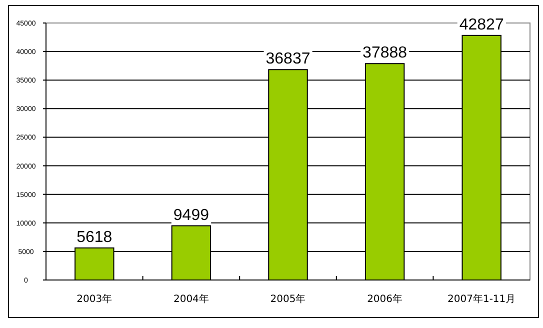  I want to click on x-tick-label: 2005年, so click(288, 299).